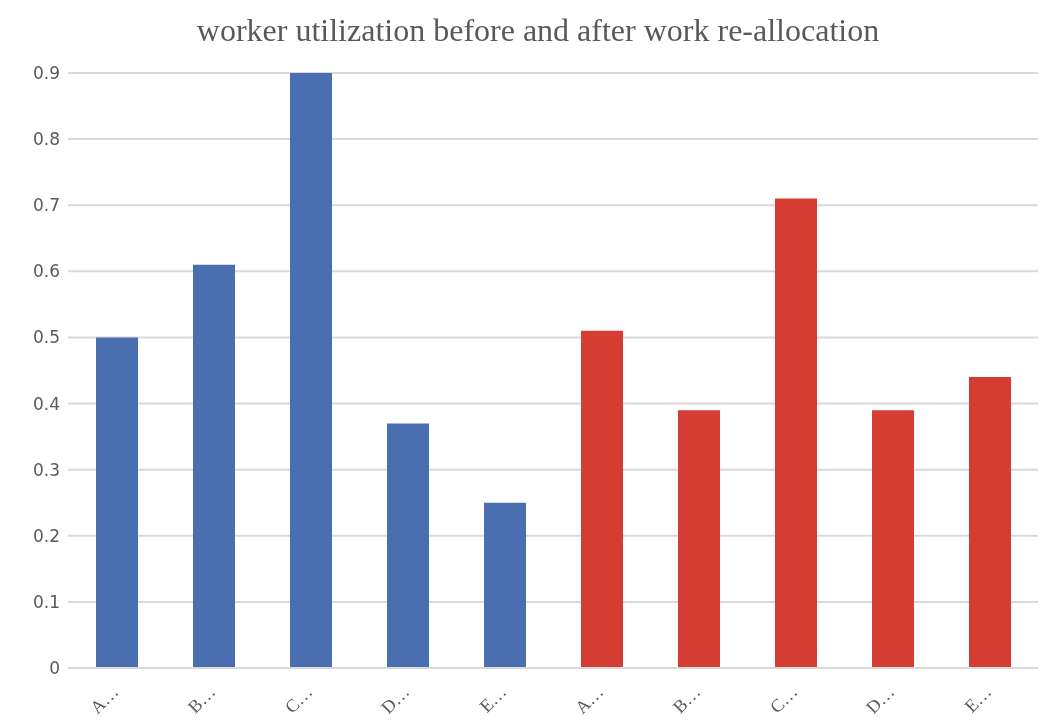 Image resolution: width=1047 pixels, height=725 pixels. What do you see at coordinates (46, 139) in the screenshot?
I see `y-tick-label: 0.8` at bounding box center [46, 139].